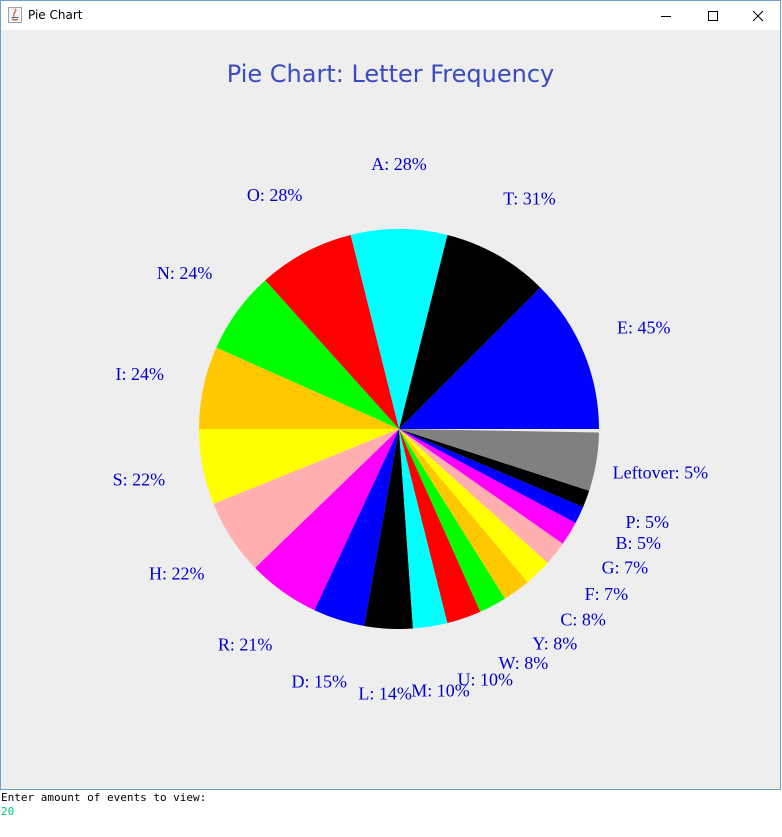 This screenshot has width=782, height=837. What do you see at coordinates (390, 15) in the screenshot?
I see `title-bar: Pie Chart` at bounding box center [390, 15].